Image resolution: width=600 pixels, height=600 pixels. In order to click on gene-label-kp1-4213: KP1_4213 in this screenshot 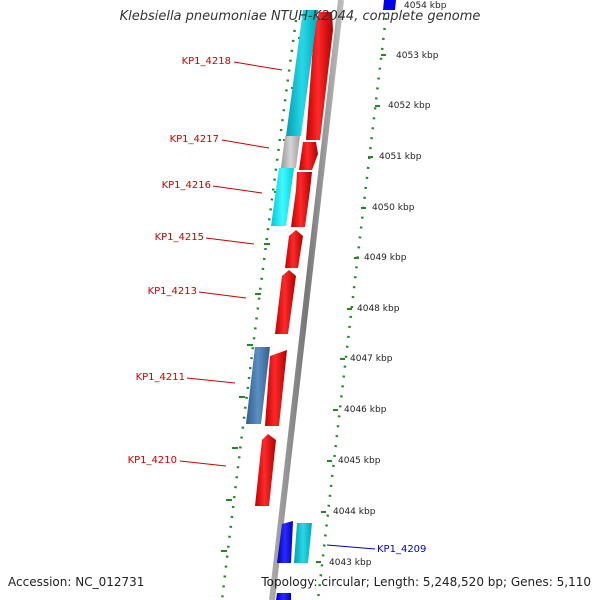, I will do `click(172, 291)`.